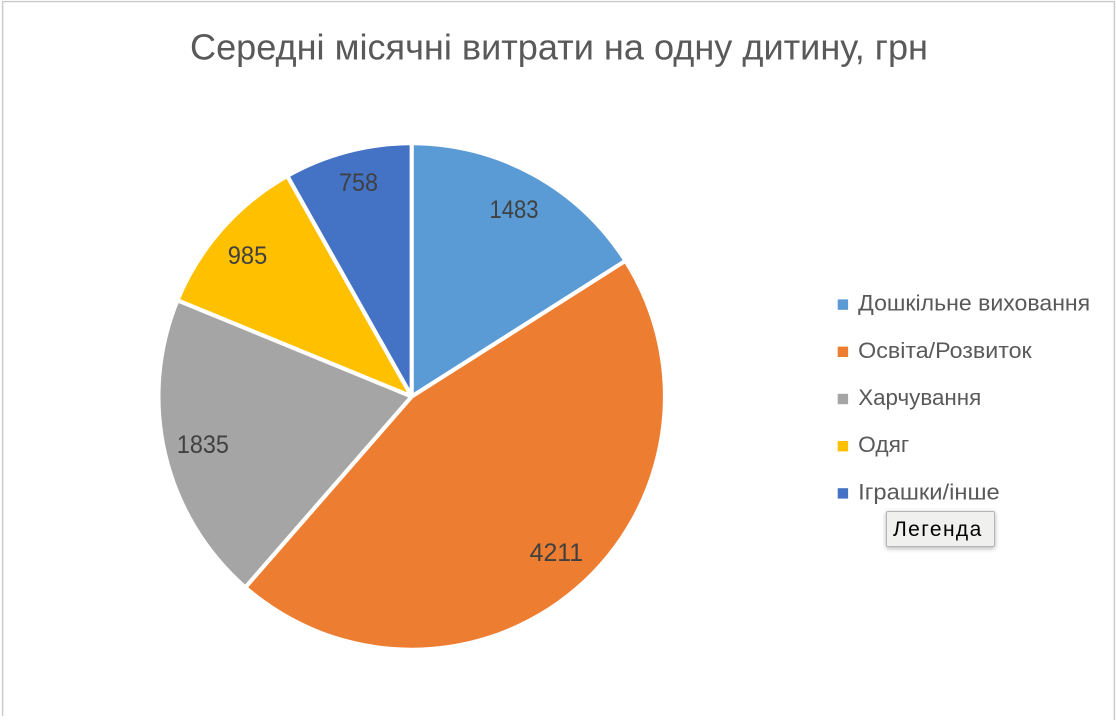 This screenshot has height=725, width=1116. What do you see at coordinates (929, 491) in the screenshot?
I see `svg-text: Іграшки/інше` at bounding box center [929, 491].